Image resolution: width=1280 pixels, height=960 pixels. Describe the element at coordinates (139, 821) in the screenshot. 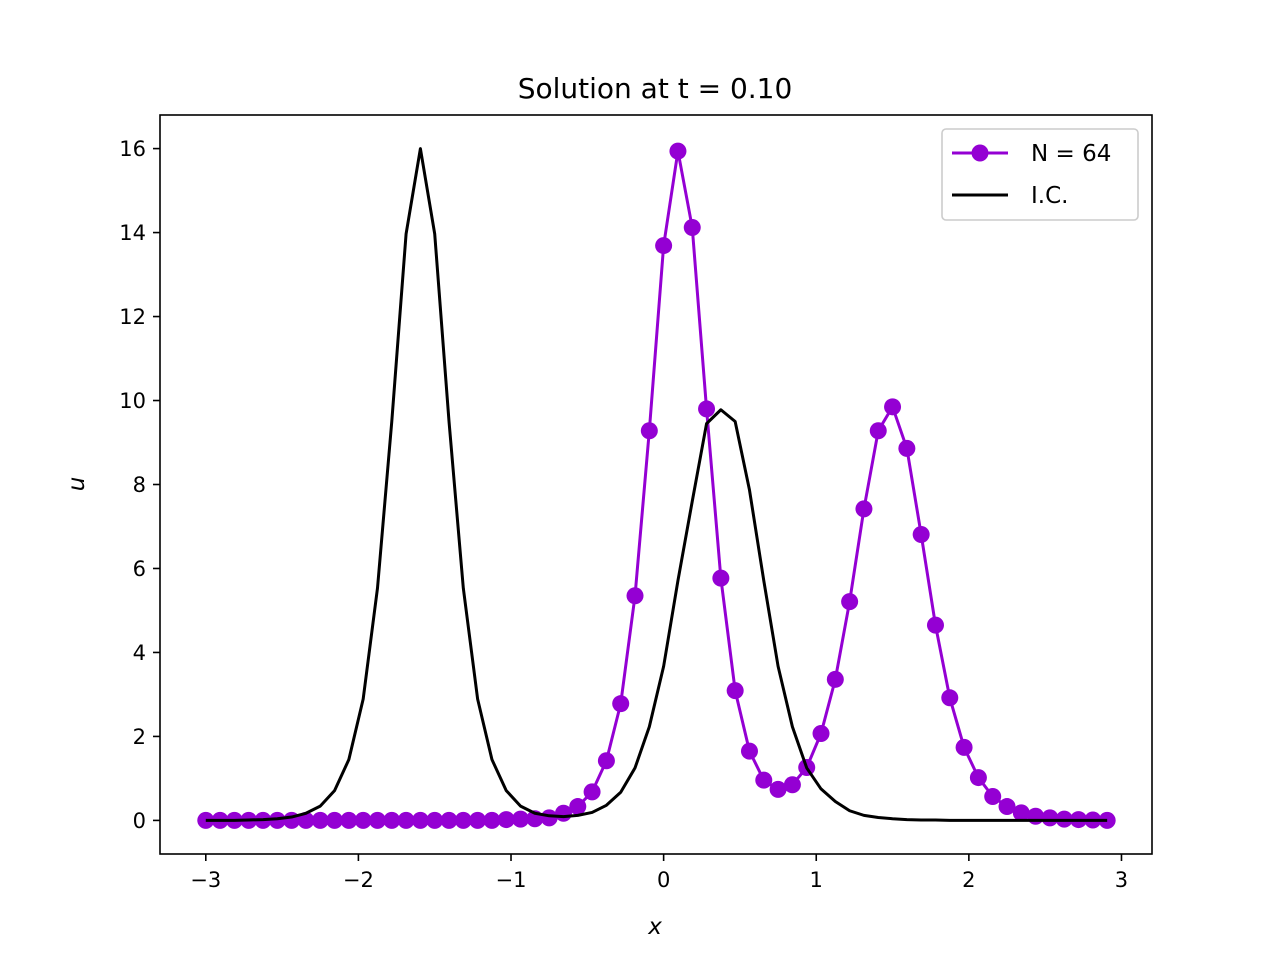

I see `y-tick-label: 0` at that location.